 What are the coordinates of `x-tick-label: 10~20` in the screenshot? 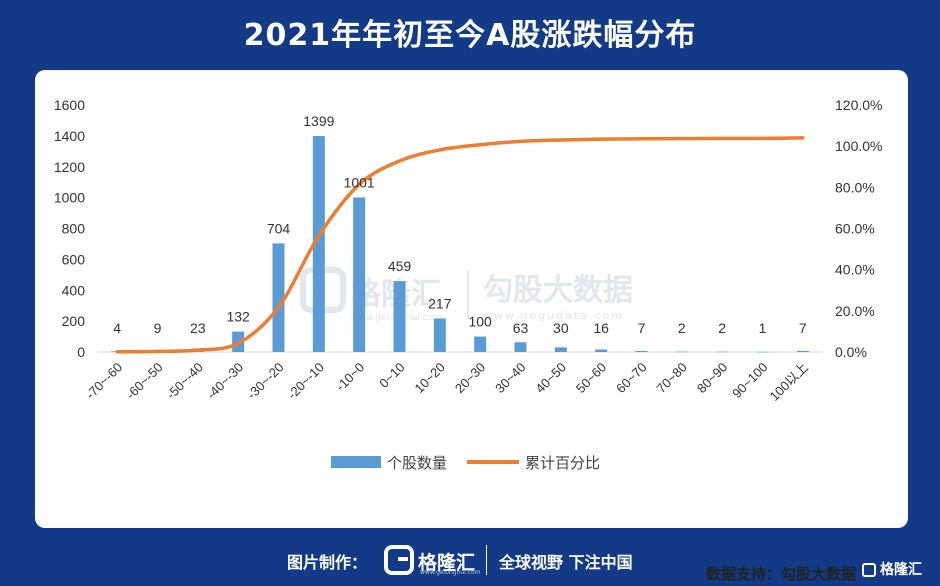 It's located at (430, 378).